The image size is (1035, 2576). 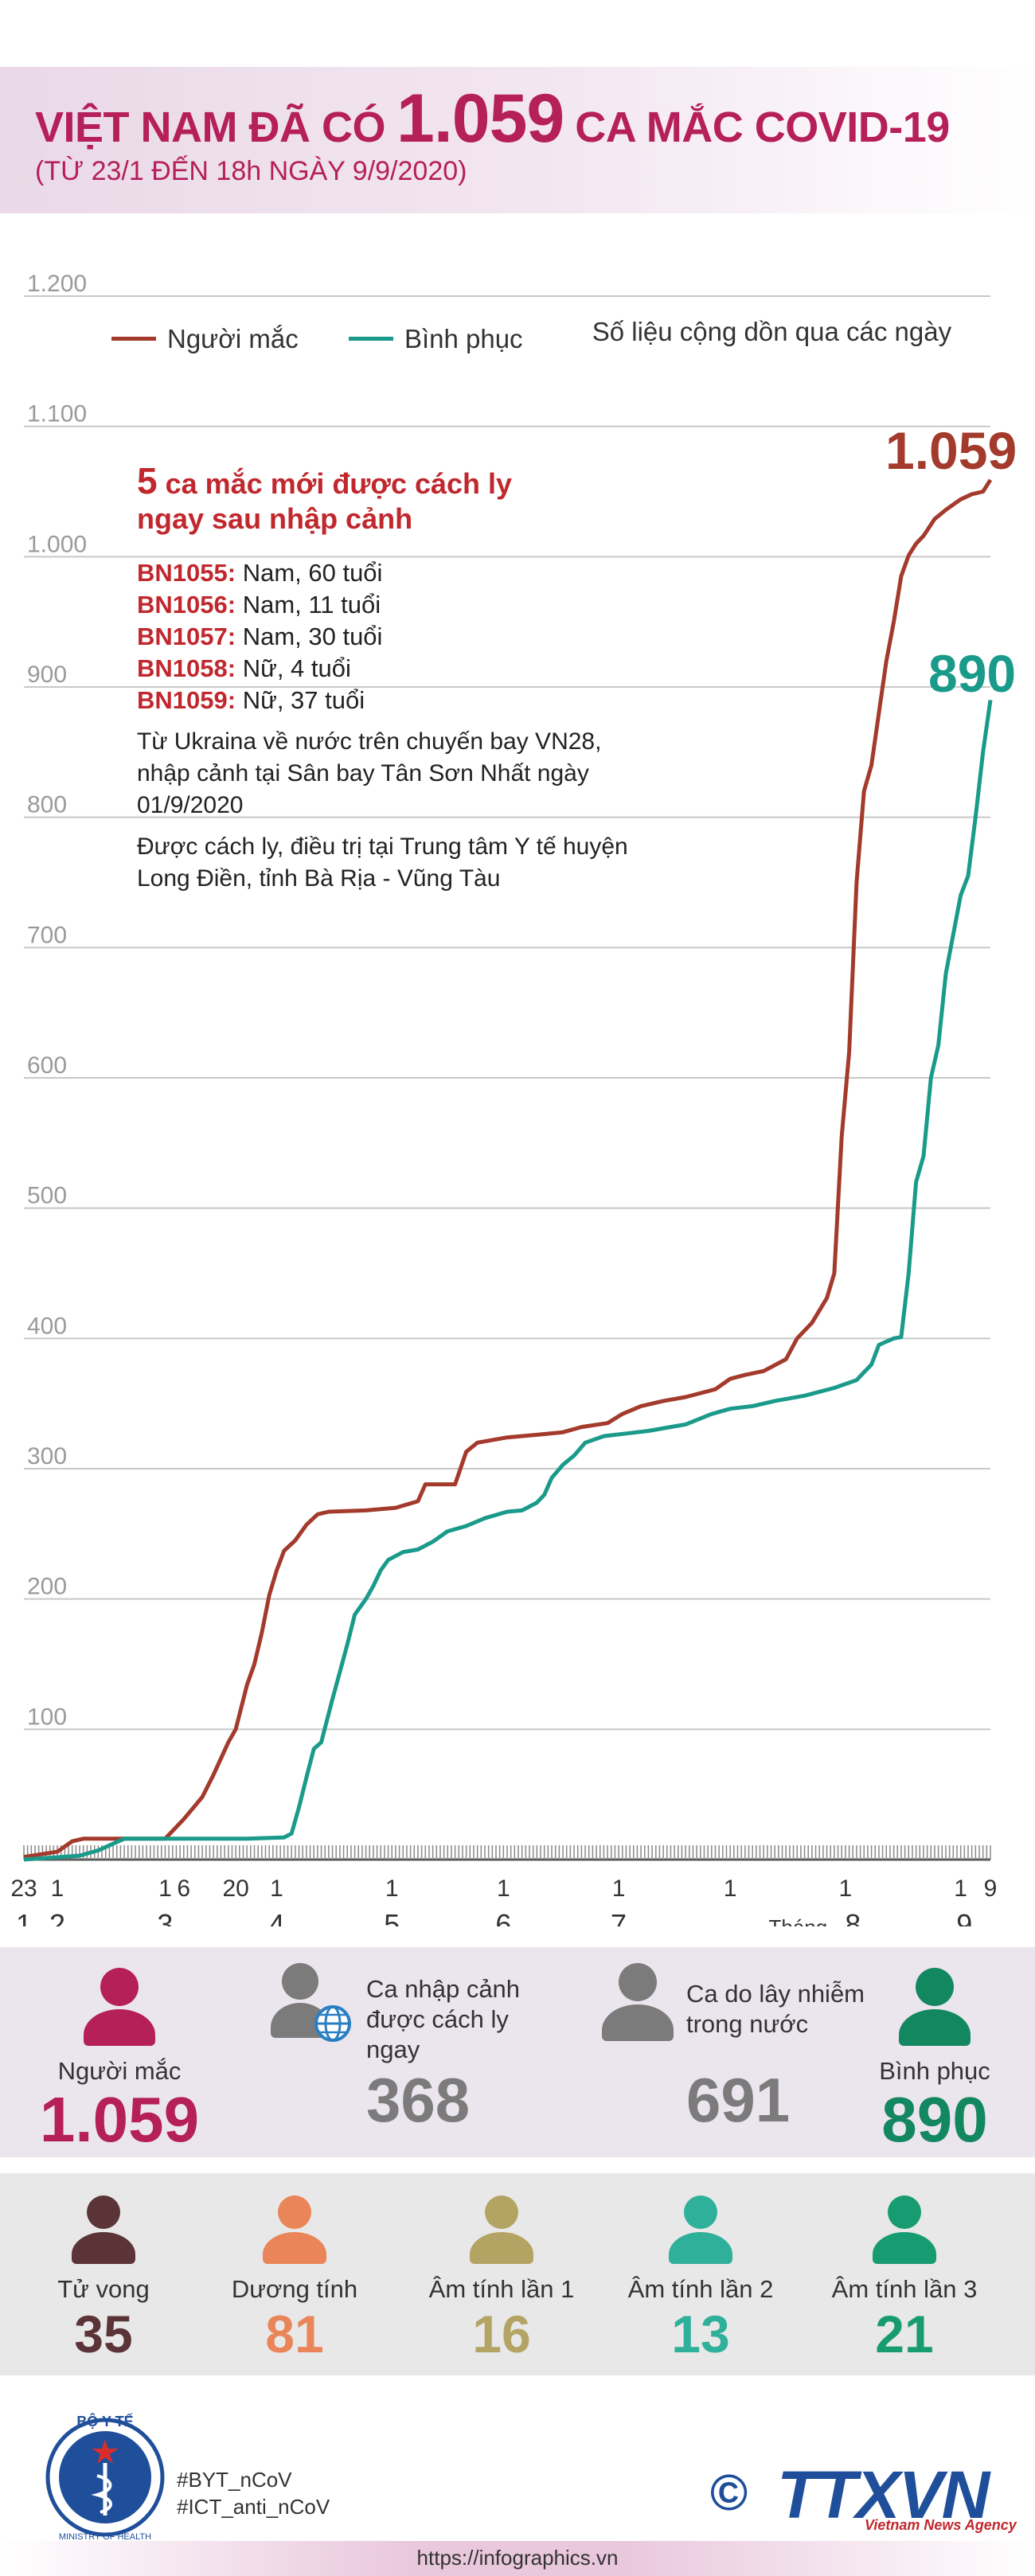 I want to click on detail-value: 21, so click(x=904, y=2334).